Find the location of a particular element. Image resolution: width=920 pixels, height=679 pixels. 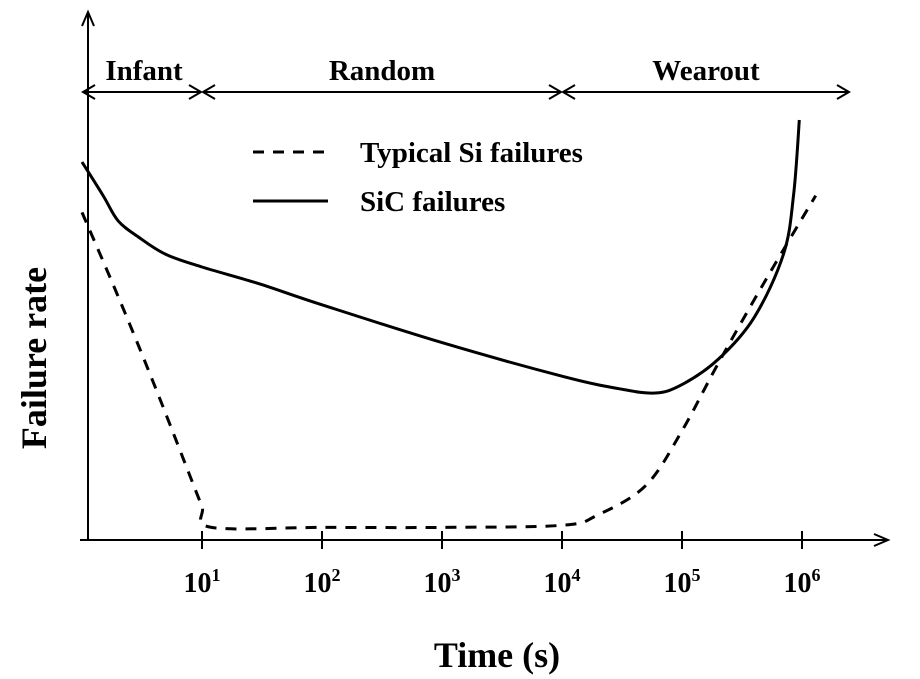

phase-label: Random is located at coordinates (382, 71).